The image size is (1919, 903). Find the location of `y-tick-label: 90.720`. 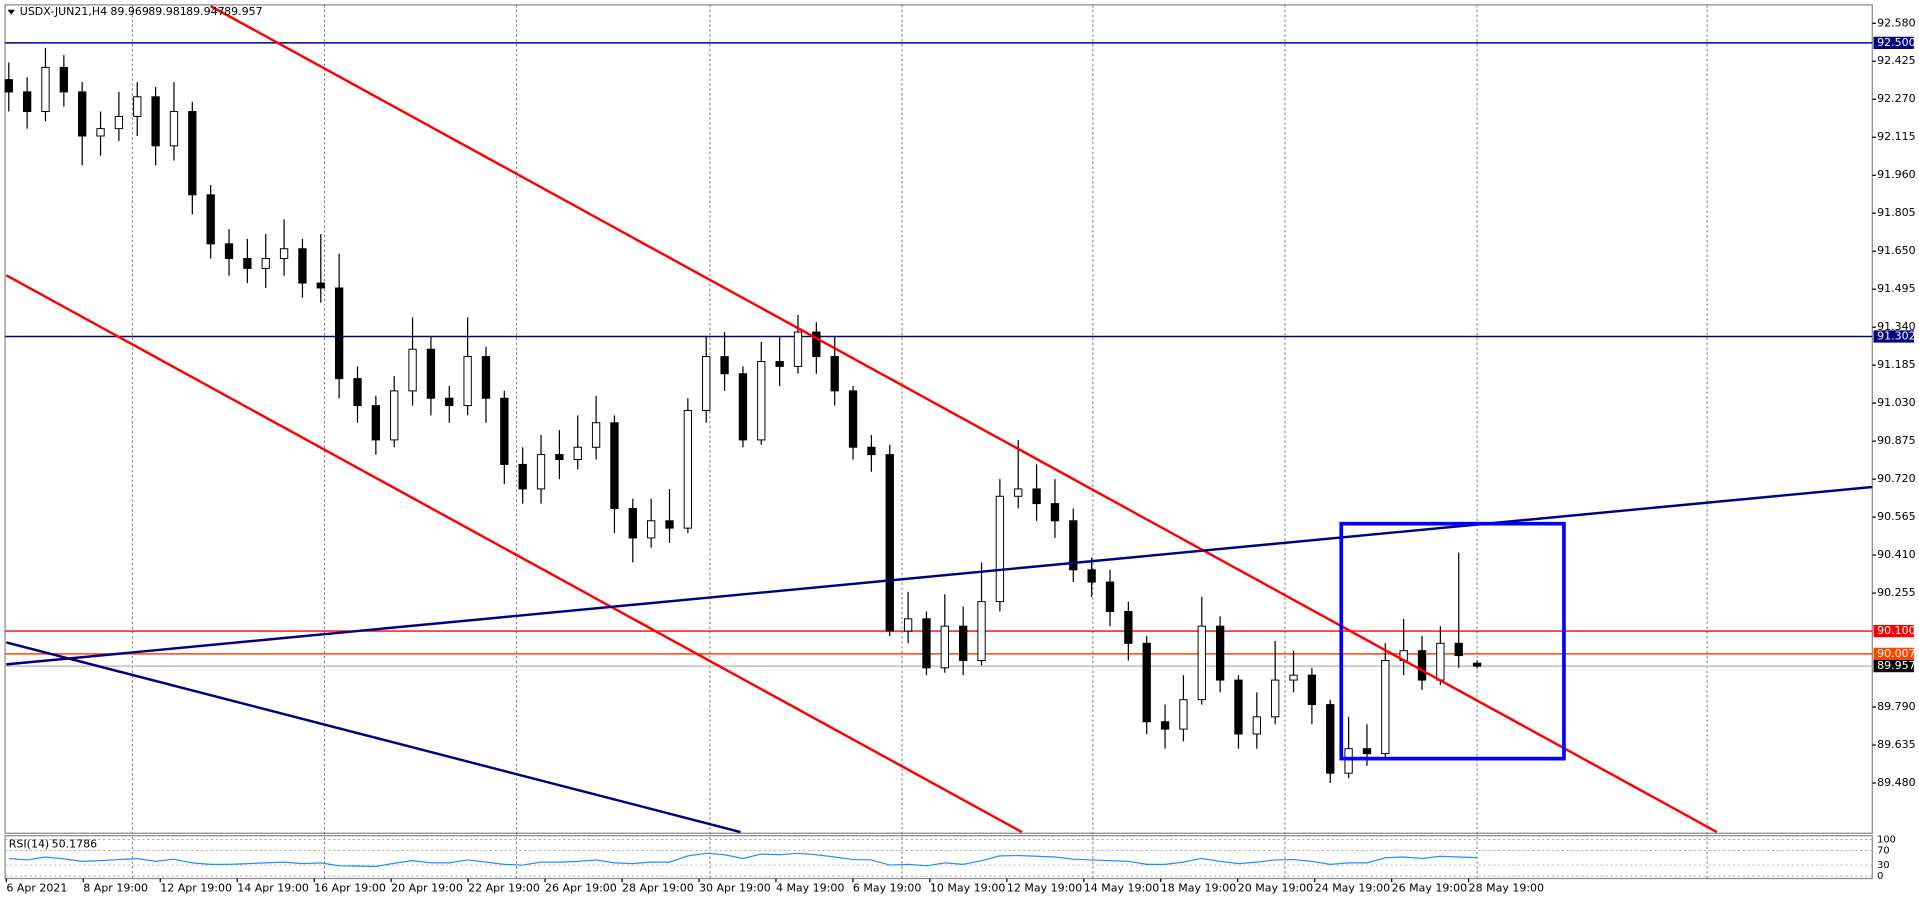

y-tick-label: 90.720 is located at coordinates (1896, 478).